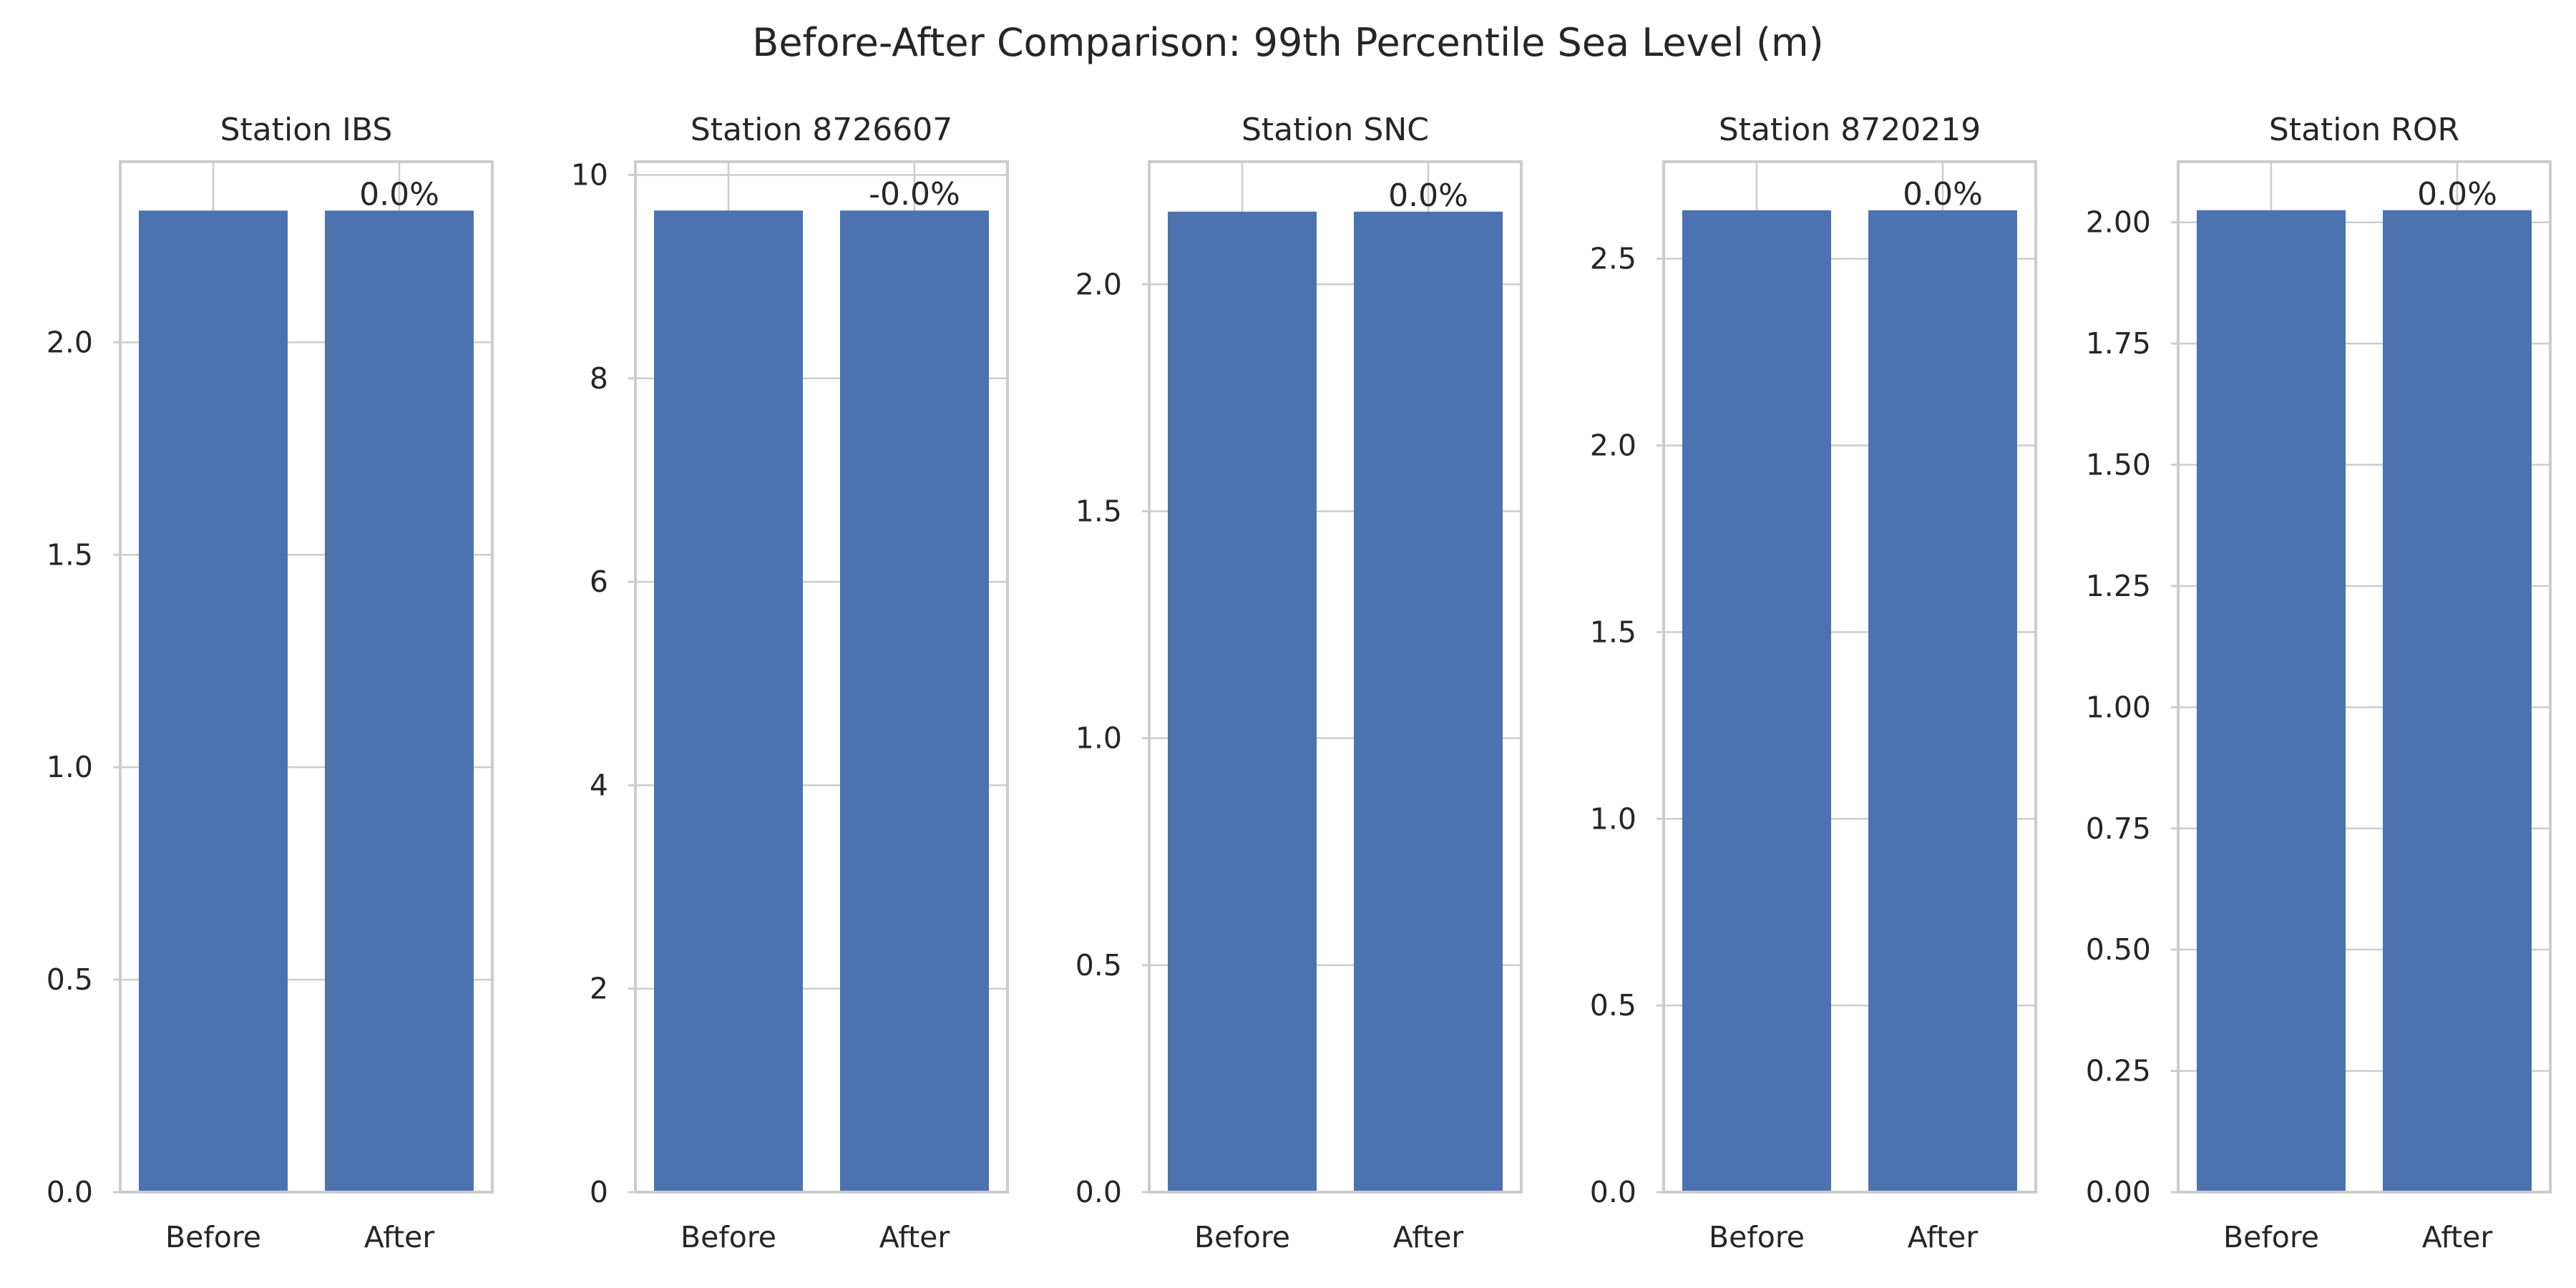 This screenshot has width=2576, height=1288. Describe the element at coordinates (599, 378) in the screenshot. I see `y-tick-label: 8` at that location.